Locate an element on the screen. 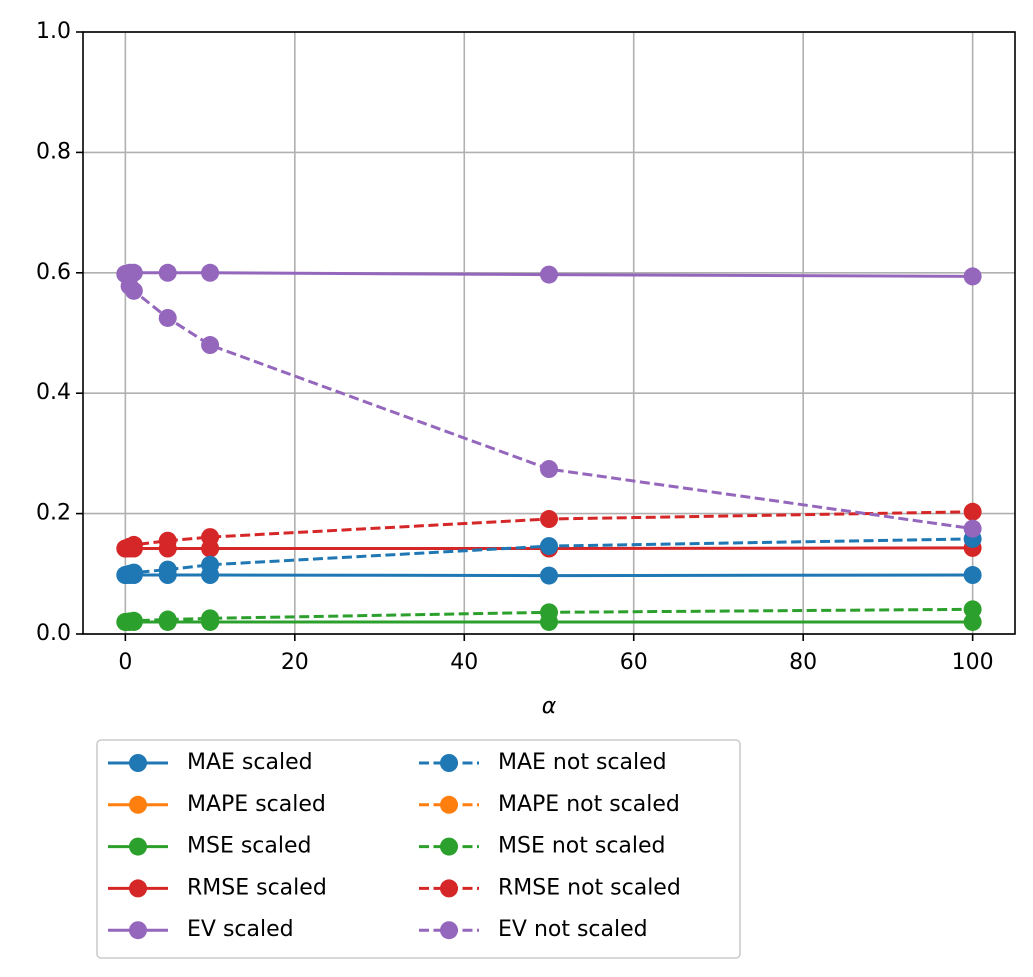  legend-label: MAPE not scaled is located at coordinates (589, 804).